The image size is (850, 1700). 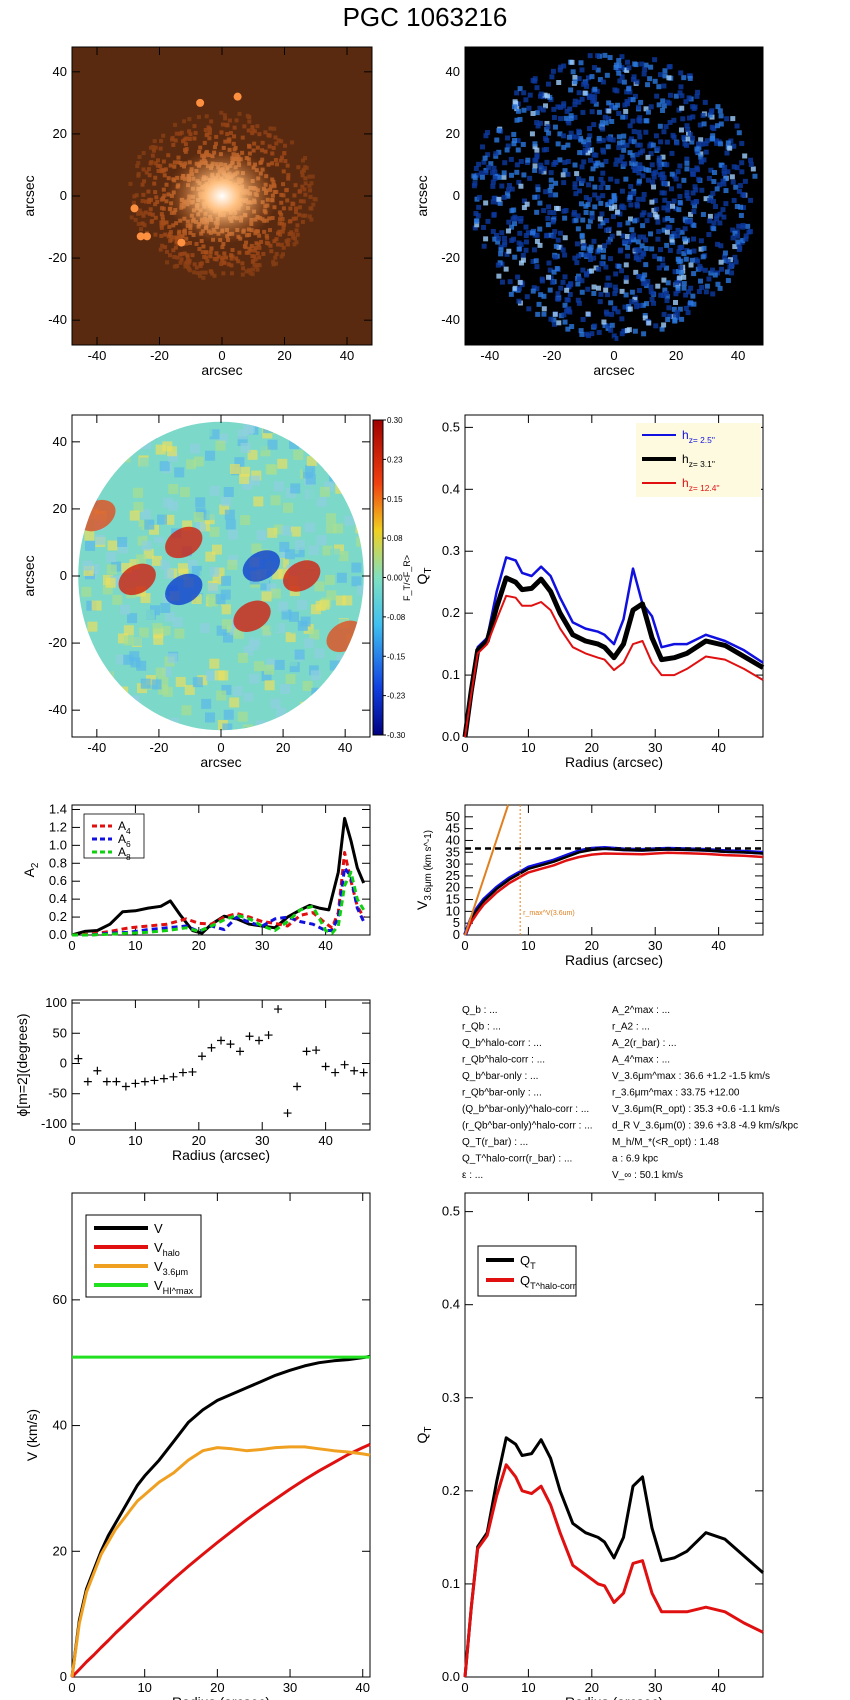 I want to click on y-tick-label: 0, so click(x=456, y=195).